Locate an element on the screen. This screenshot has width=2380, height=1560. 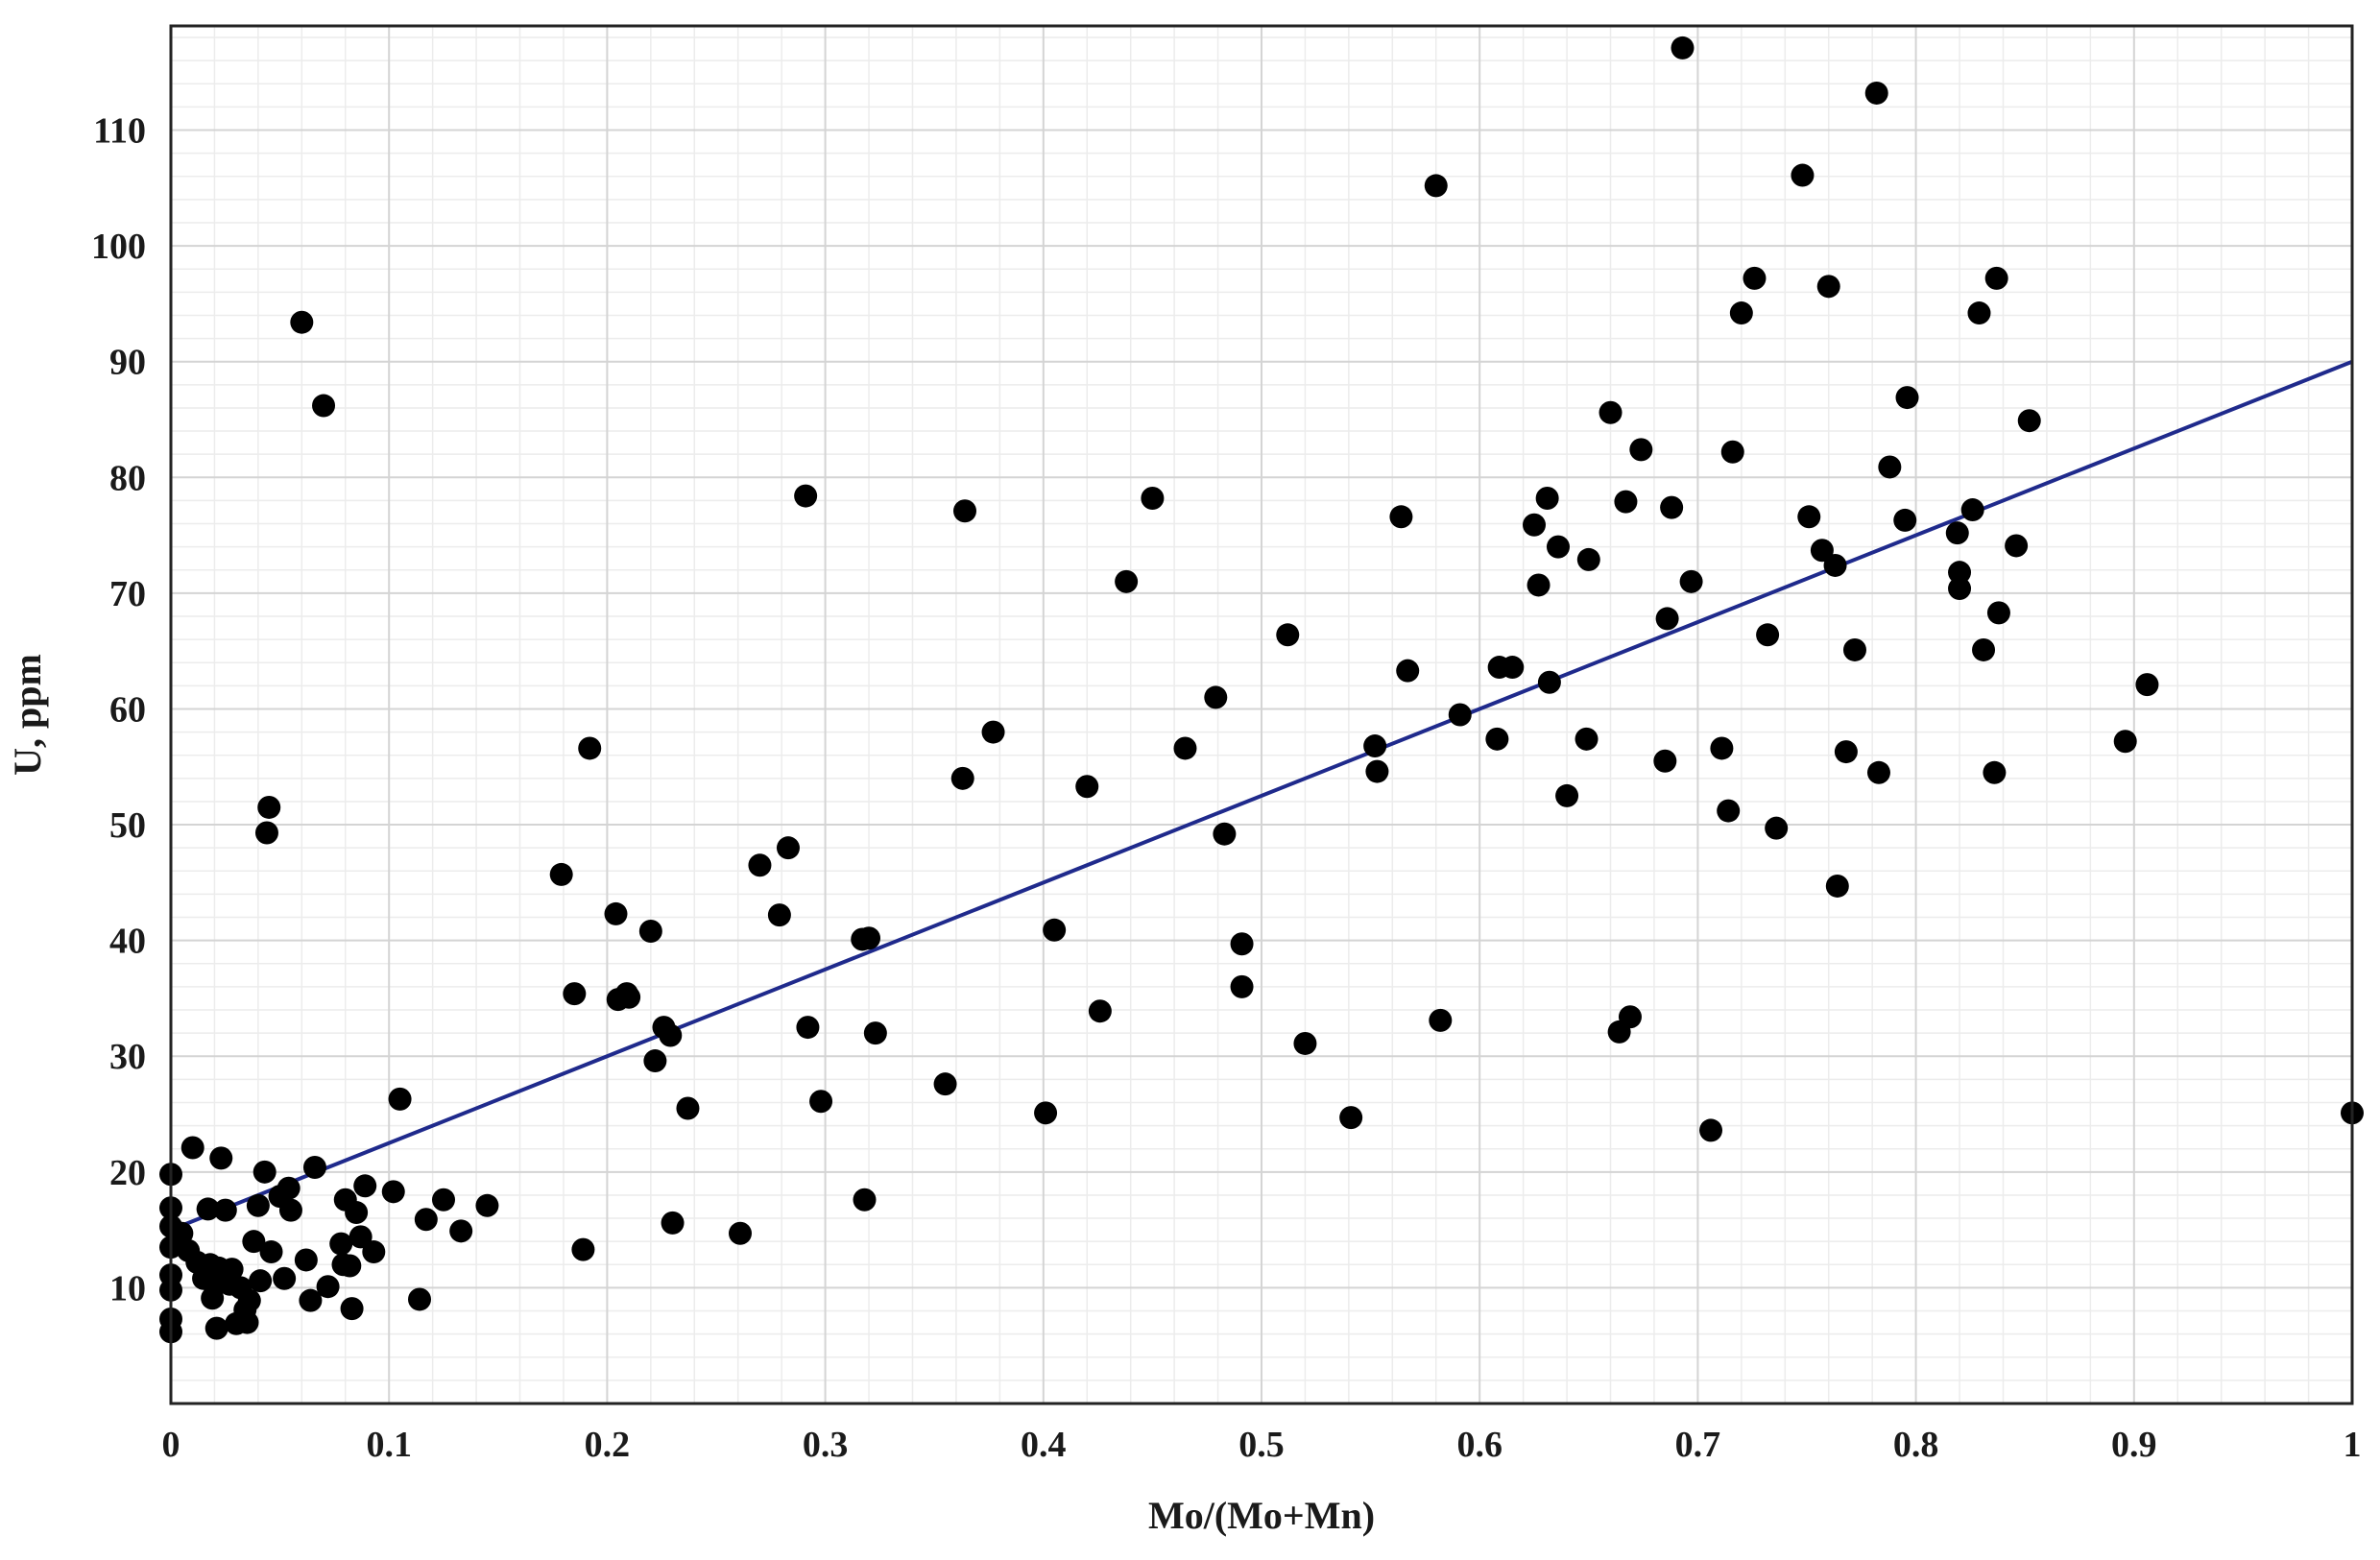
x-tick-label: 0.1 is located at coordinates (389, 1445).